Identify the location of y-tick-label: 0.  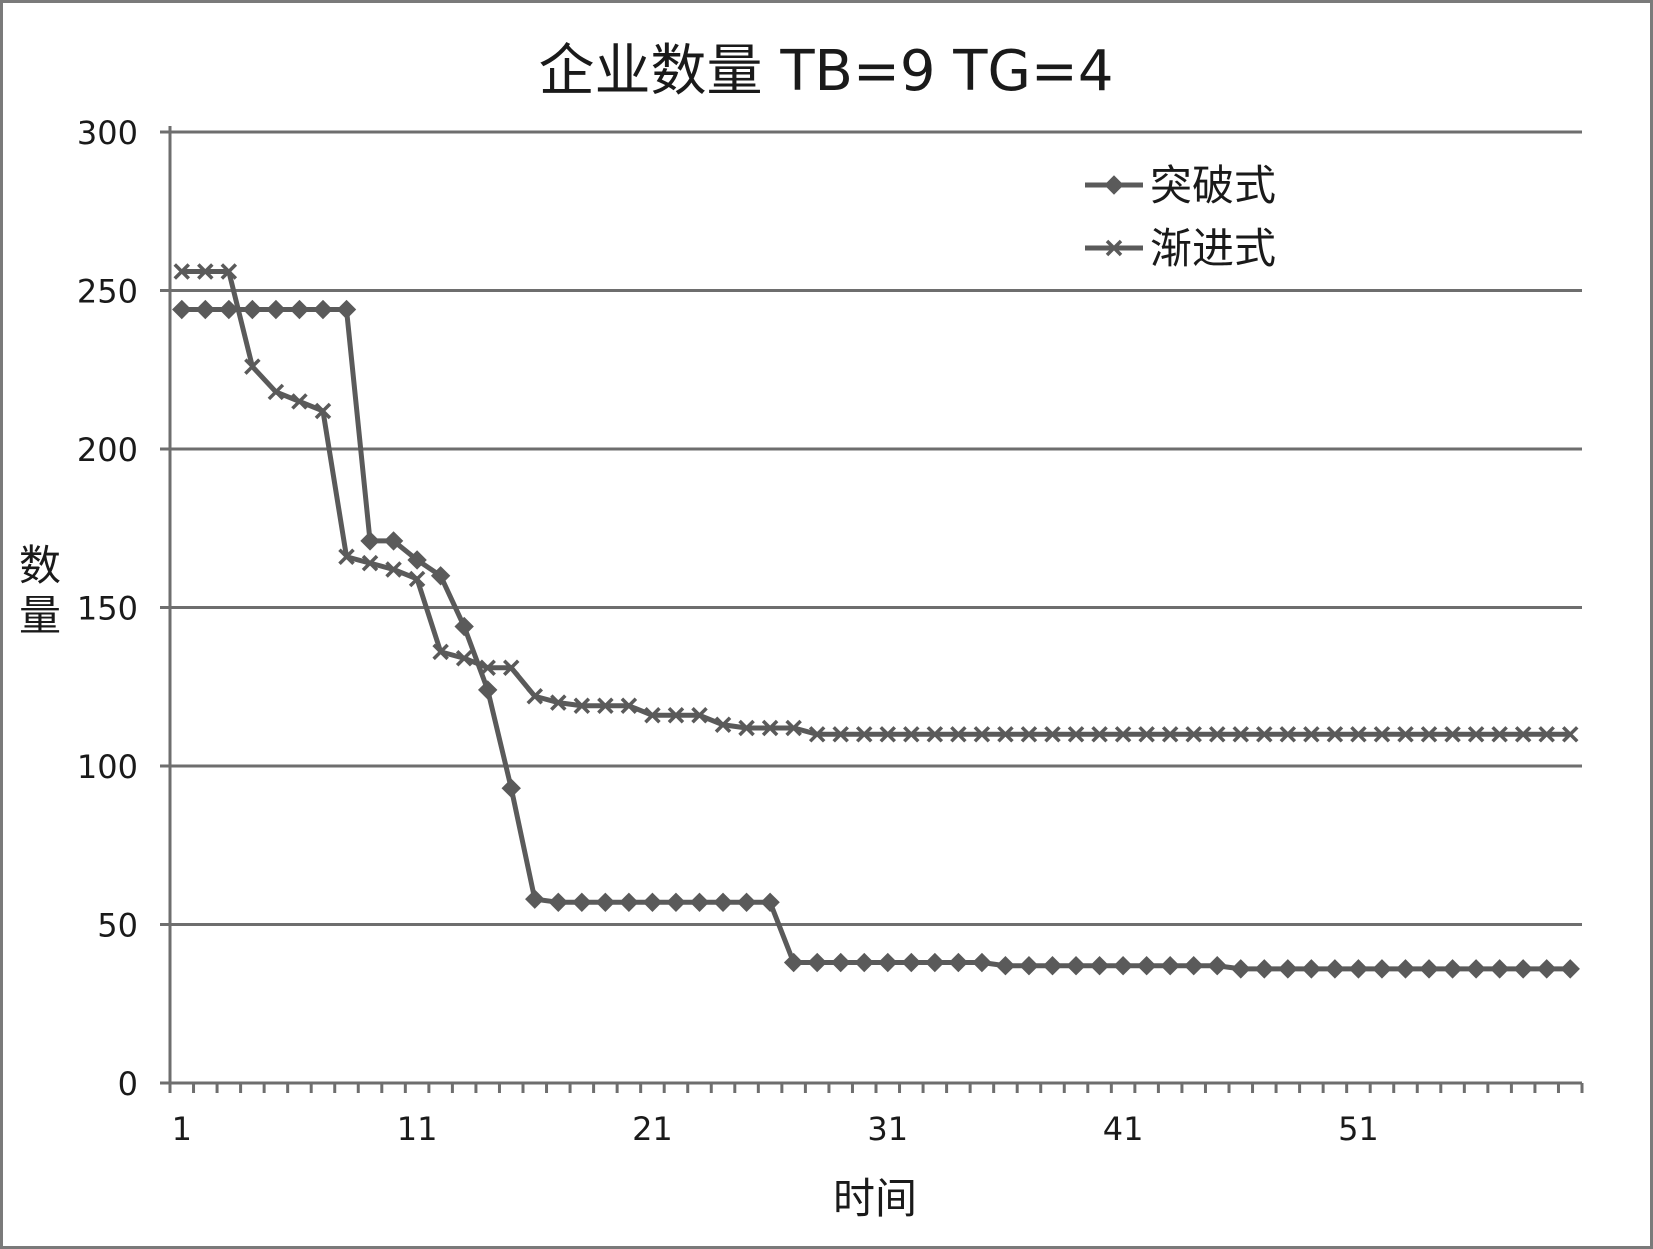
(128, 1084).